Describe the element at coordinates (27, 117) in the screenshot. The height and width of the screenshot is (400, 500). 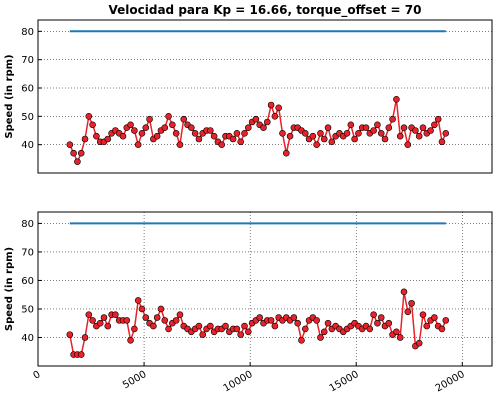
I see `y-tick-label: 50` at that location.